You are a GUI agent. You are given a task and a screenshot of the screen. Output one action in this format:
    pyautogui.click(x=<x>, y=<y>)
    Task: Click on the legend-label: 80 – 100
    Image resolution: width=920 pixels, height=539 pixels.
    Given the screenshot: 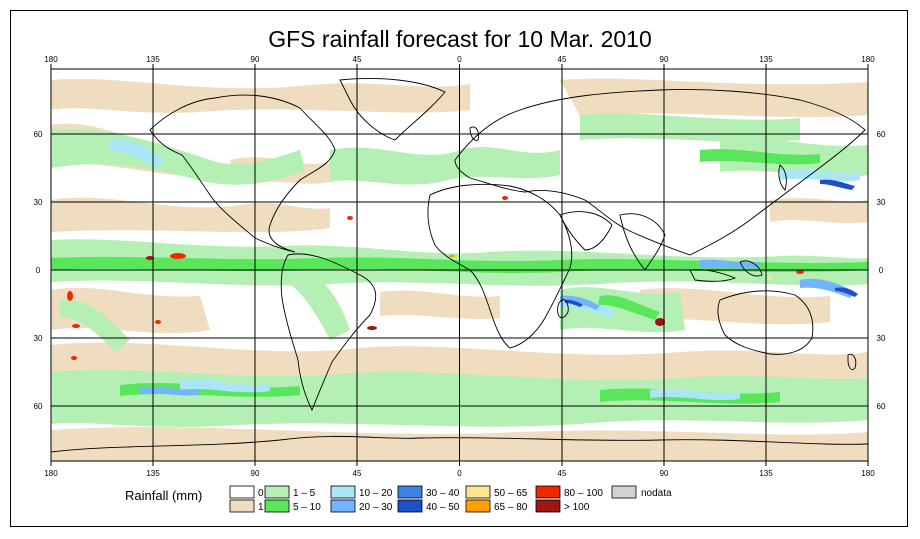 What is the action you would take?
    pyautogui.click(x=583, y=493)
    